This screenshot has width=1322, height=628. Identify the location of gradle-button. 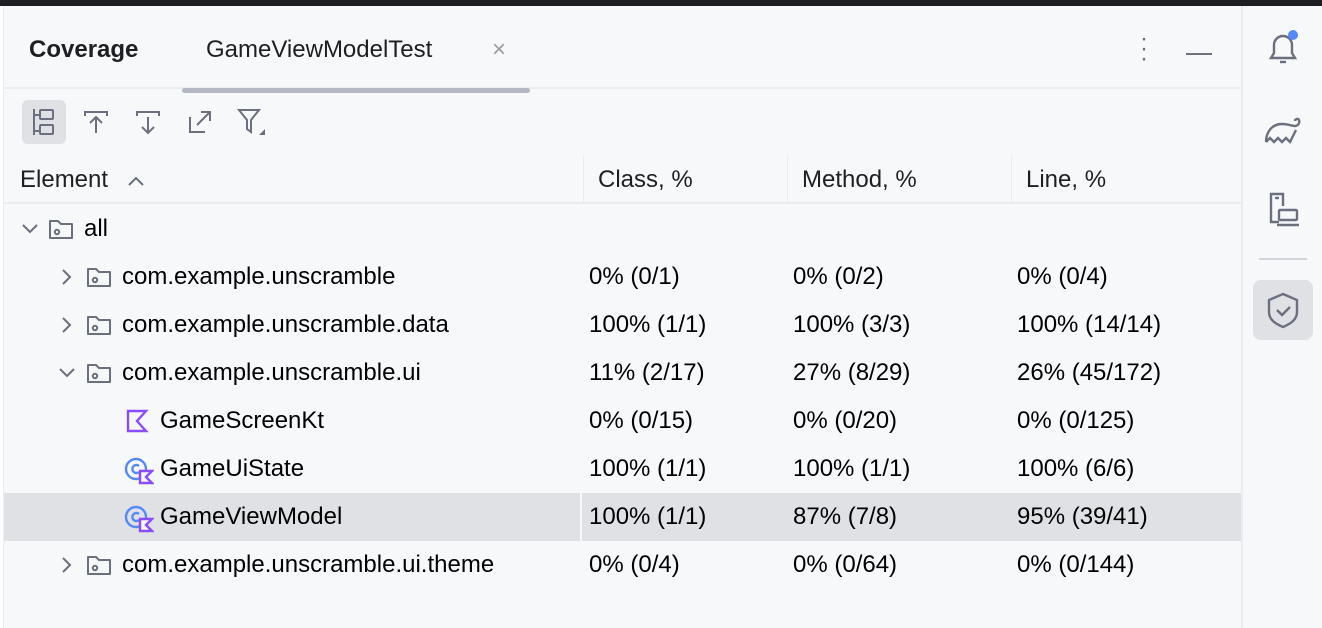
(1283, 130).